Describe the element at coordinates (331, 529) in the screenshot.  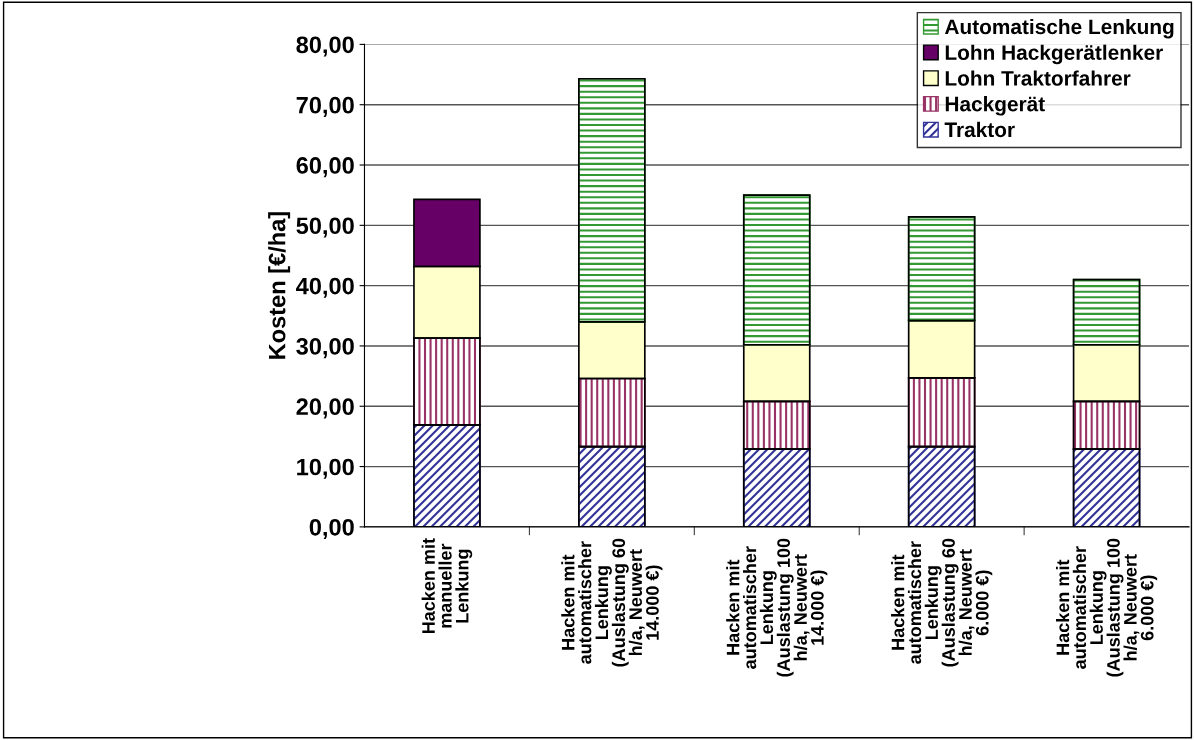
I see `y-tick-label: 0,00` at that location.